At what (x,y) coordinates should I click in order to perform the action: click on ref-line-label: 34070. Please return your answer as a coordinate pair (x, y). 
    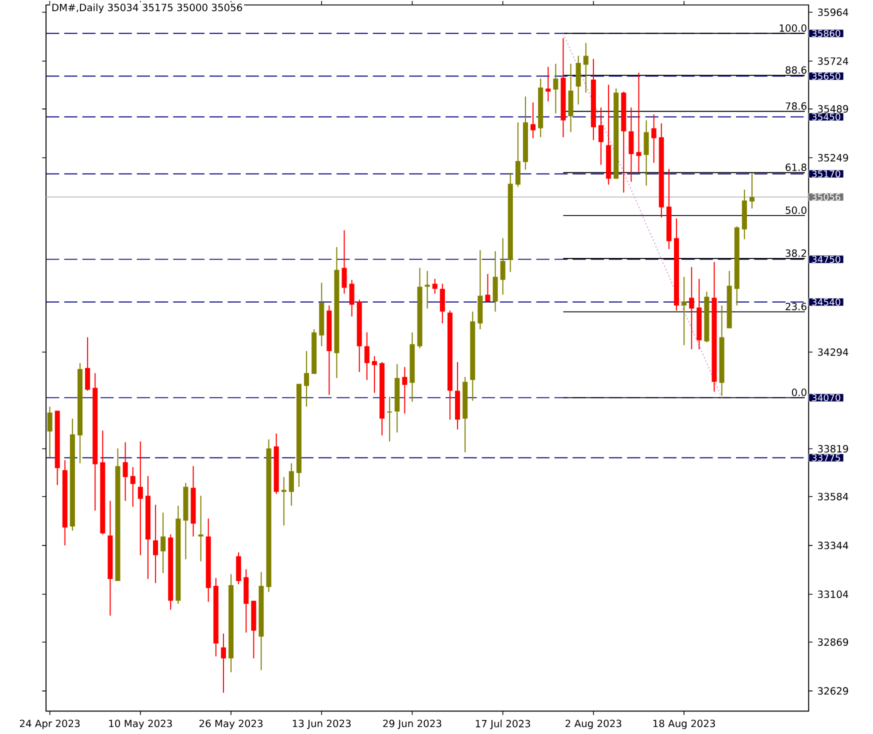
    Looking at the image, I should click on (826, 398).